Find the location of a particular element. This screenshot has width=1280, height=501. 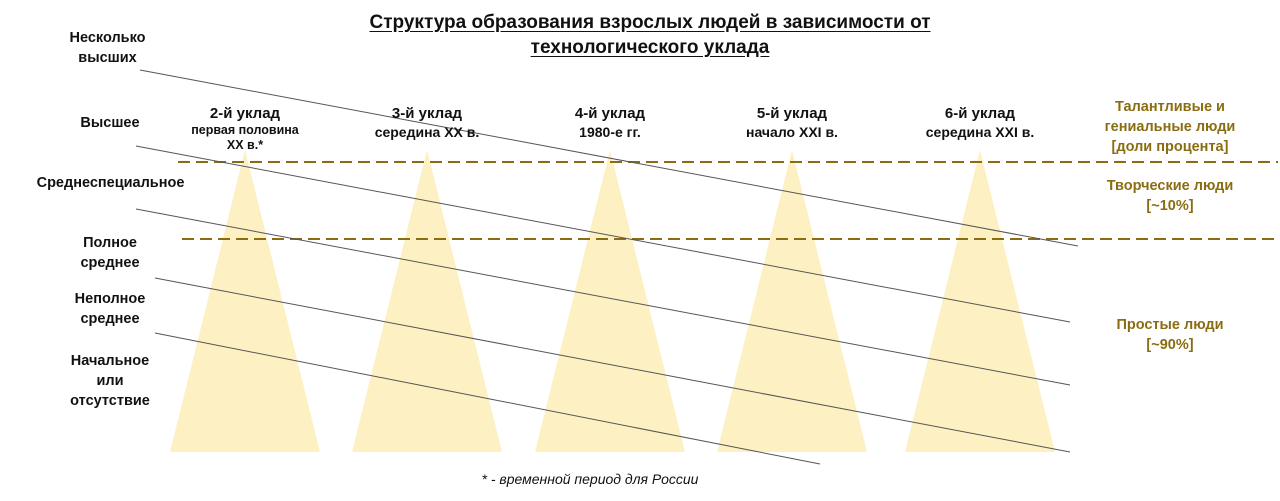

uklad-name: 5-й уклад is located at coordinates (792, 113).